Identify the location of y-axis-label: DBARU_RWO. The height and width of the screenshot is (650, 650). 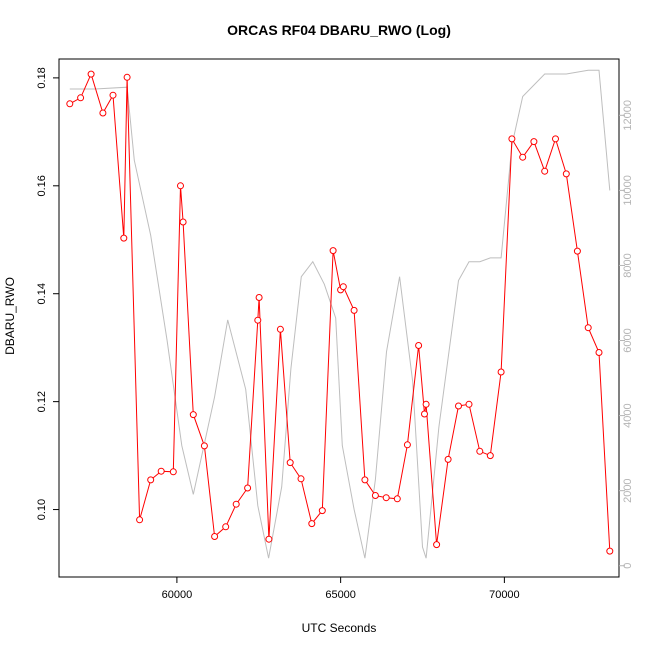
(10, 316).